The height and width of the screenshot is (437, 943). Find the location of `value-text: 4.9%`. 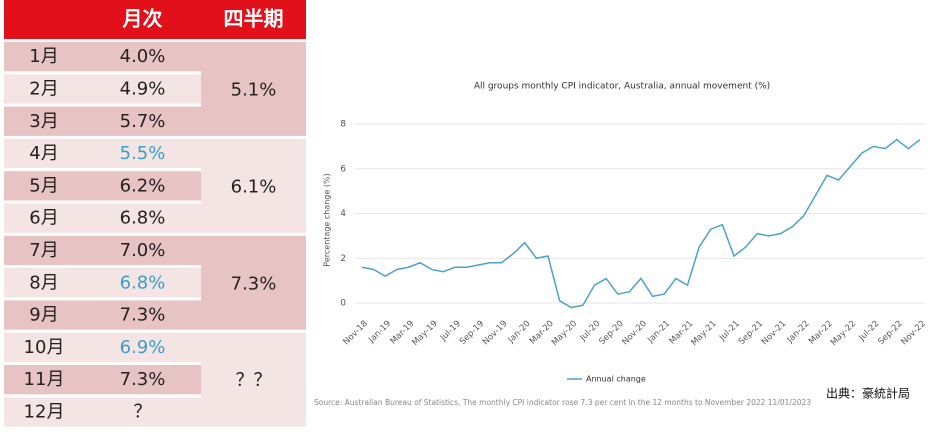

value-text: 4.9% is located at coordinates (143, 88).